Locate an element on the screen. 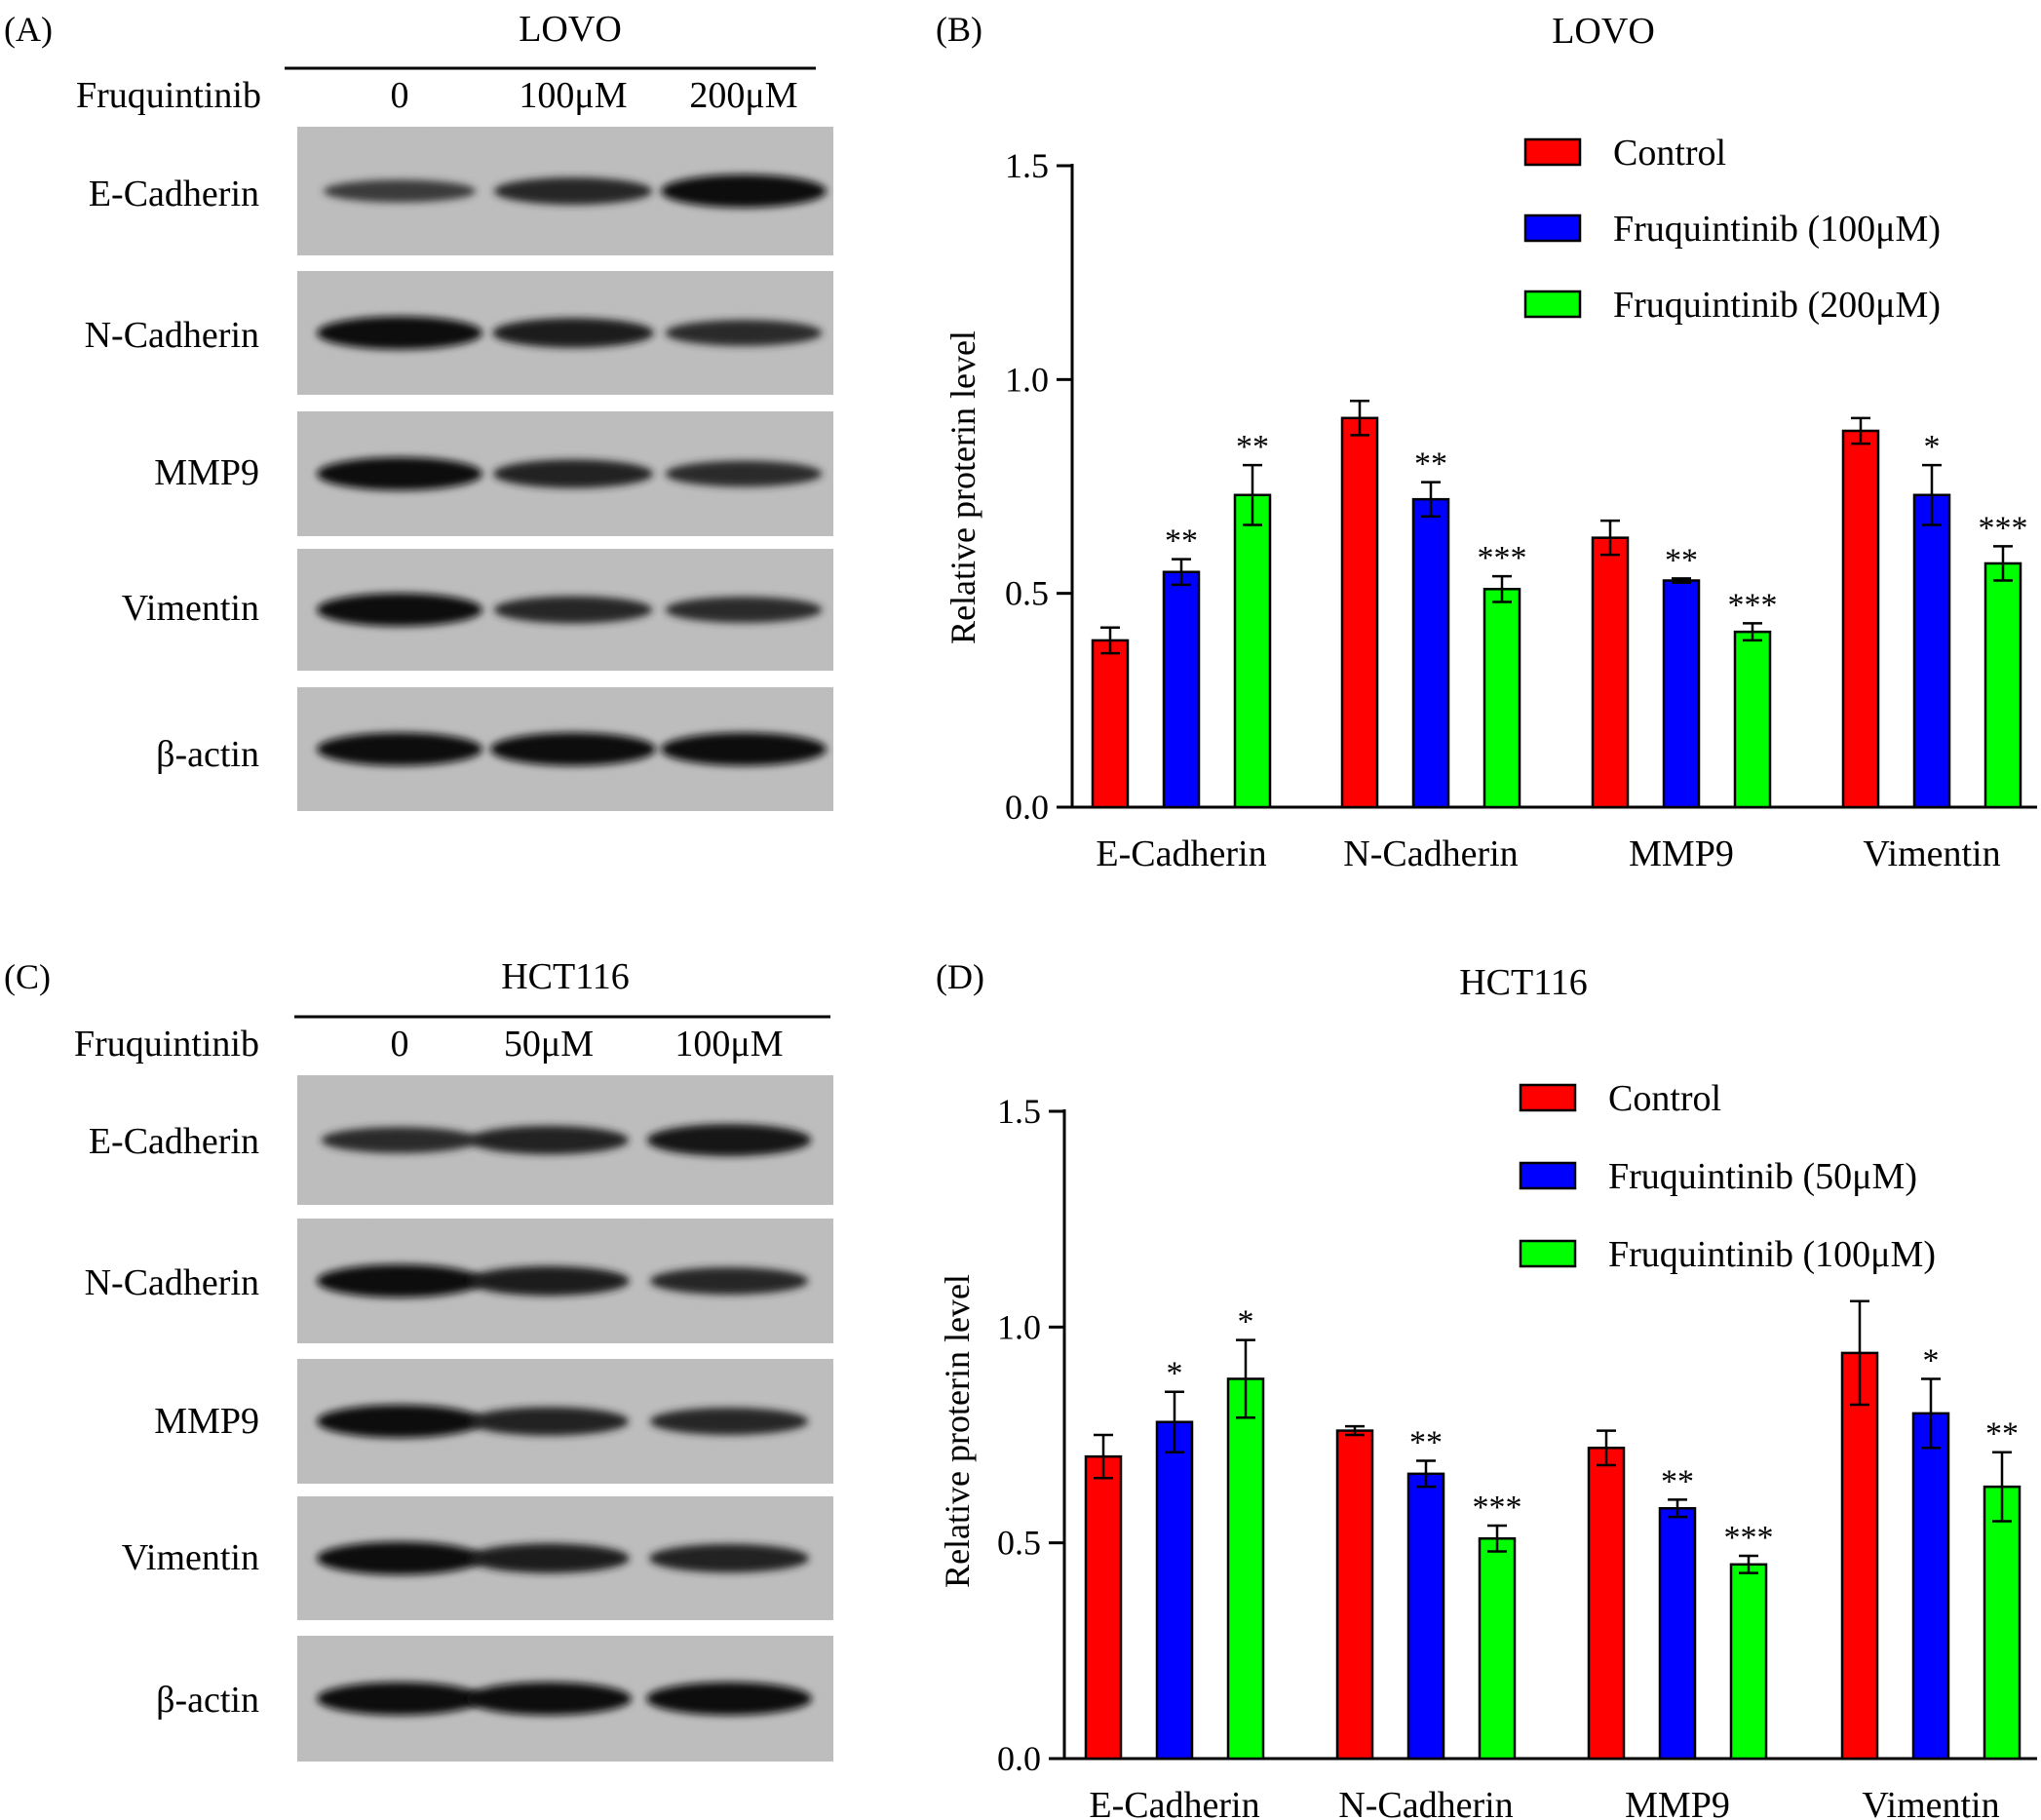 The width and height of the screenshot is (2041, 1820). x-tick-label: Vimentin is located at coordinates (1930, 1802).